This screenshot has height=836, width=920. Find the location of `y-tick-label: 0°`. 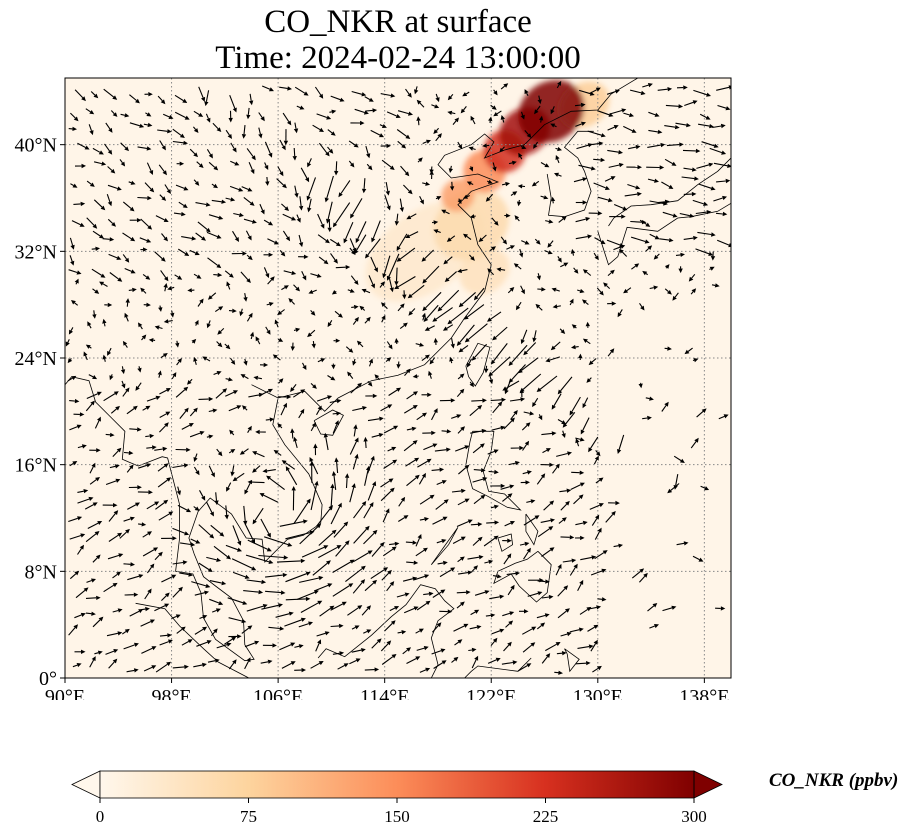

y-tick-label: 0° is located at coordinates (48, 679).